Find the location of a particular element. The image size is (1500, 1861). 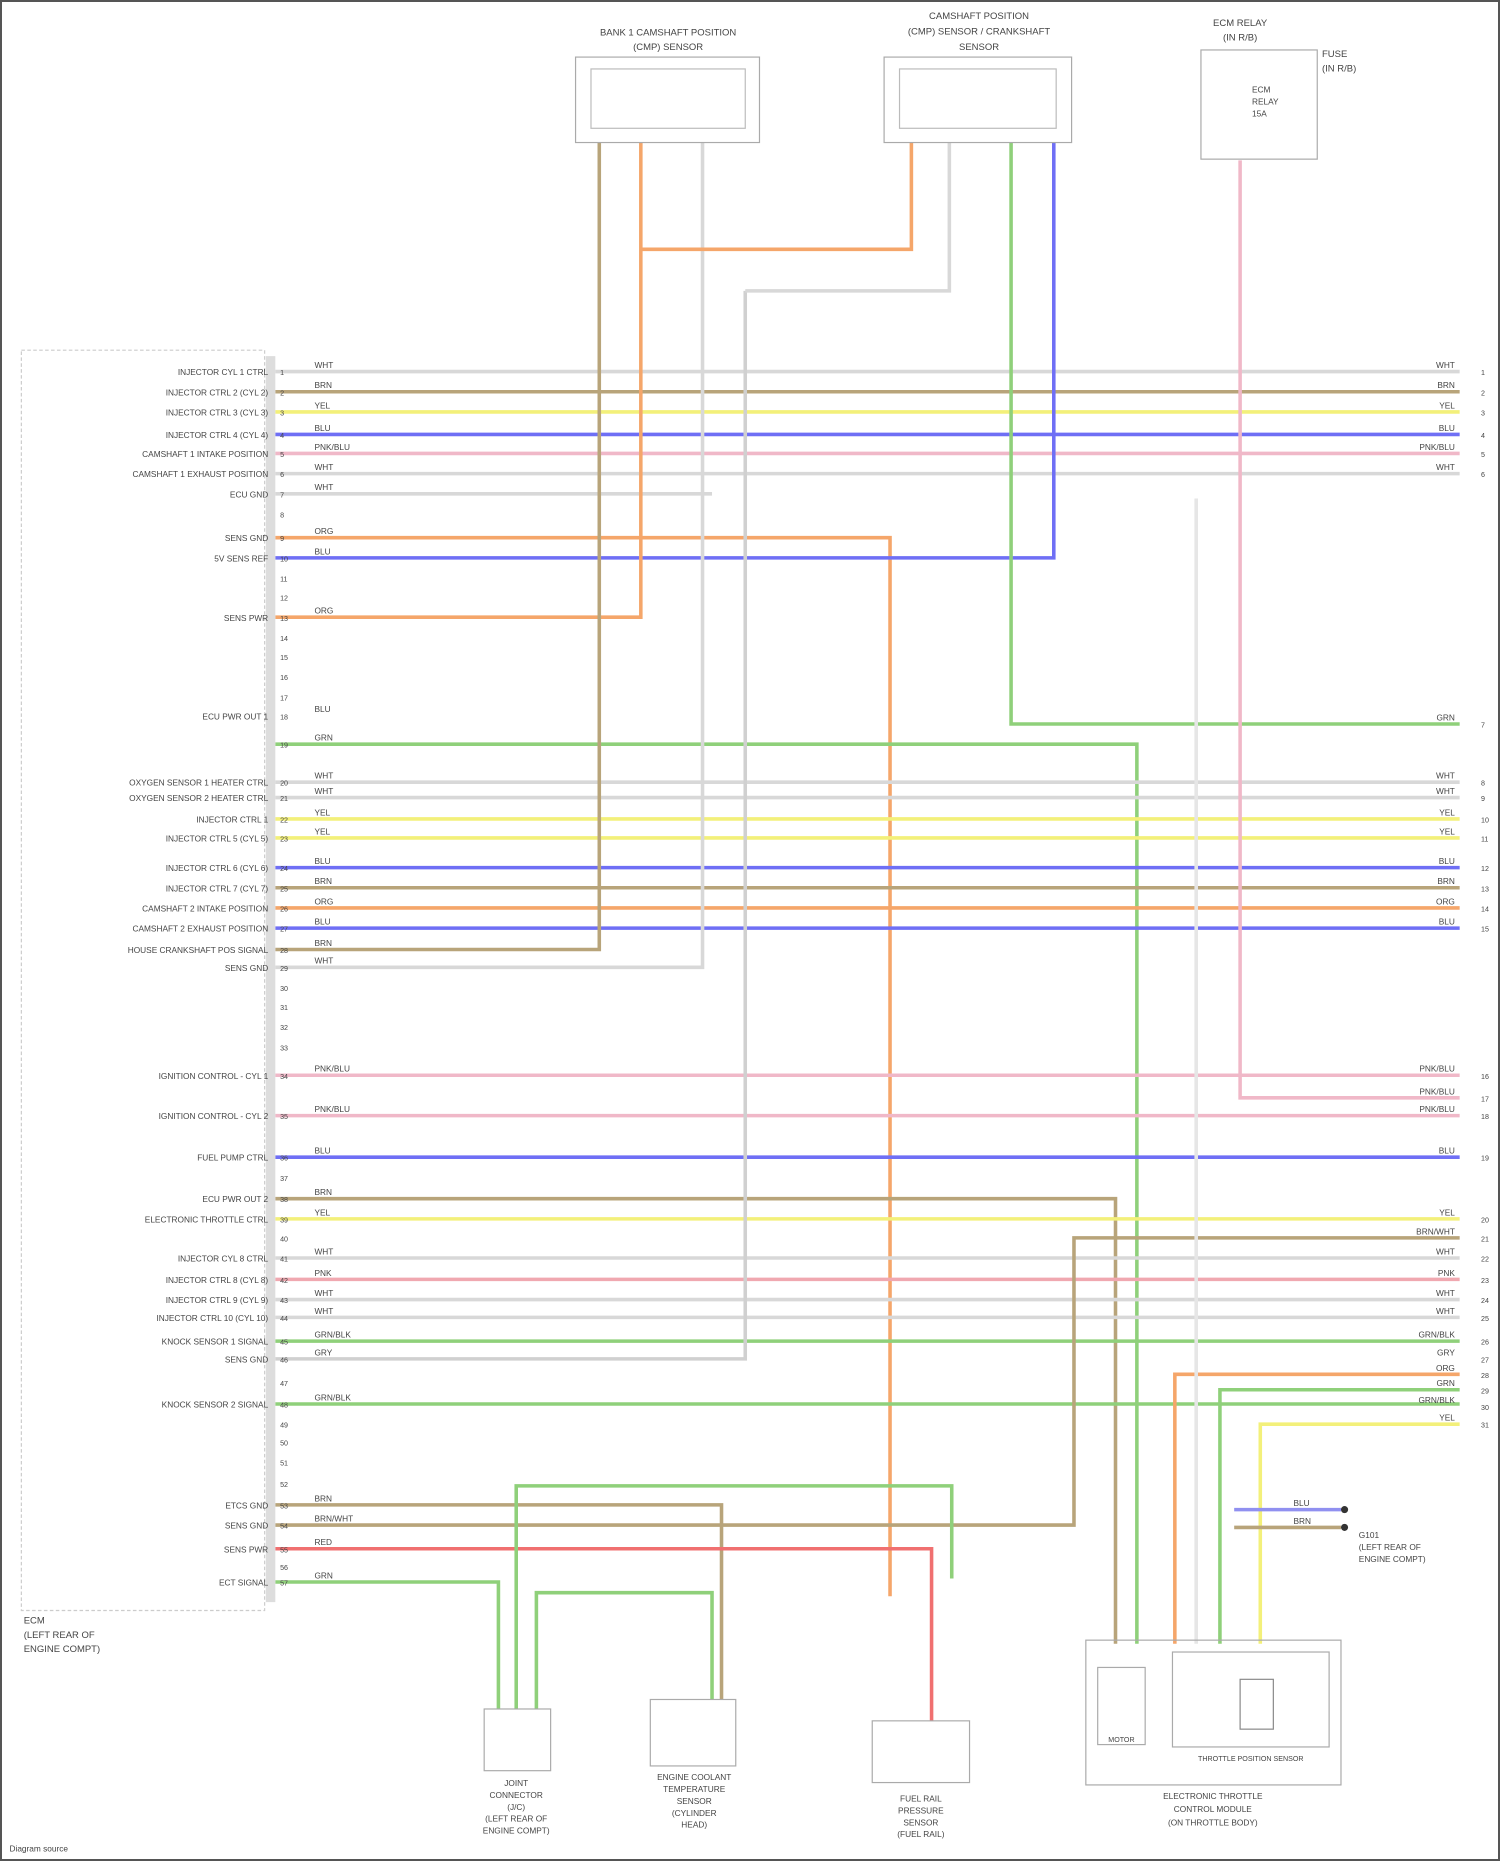

right-pin-number: 29 is located at coordinates (1485, 1391).